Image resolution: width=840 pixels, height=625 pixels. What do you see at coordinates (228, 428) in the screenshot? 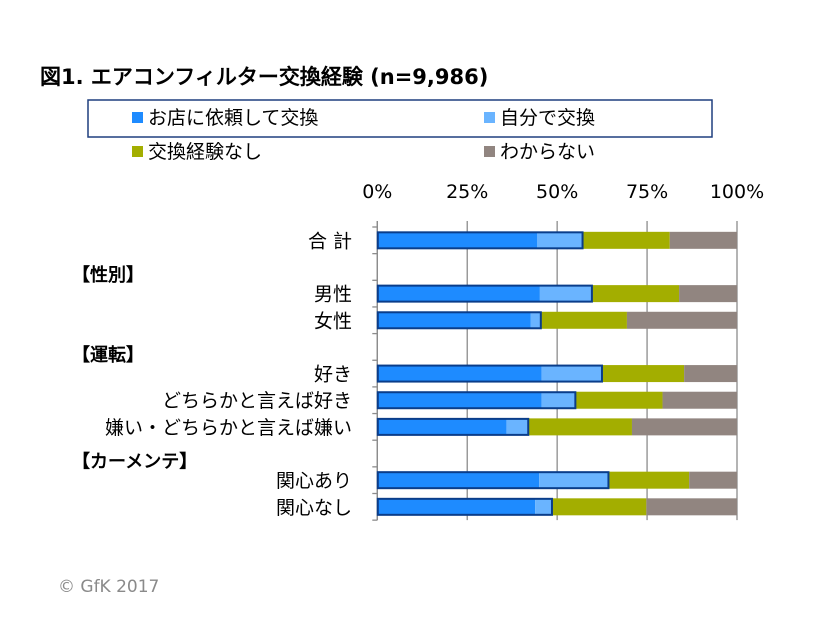
I see `category-label: 嫌い・どちらかと言えば嫌い` at bounding box center [228, 428].